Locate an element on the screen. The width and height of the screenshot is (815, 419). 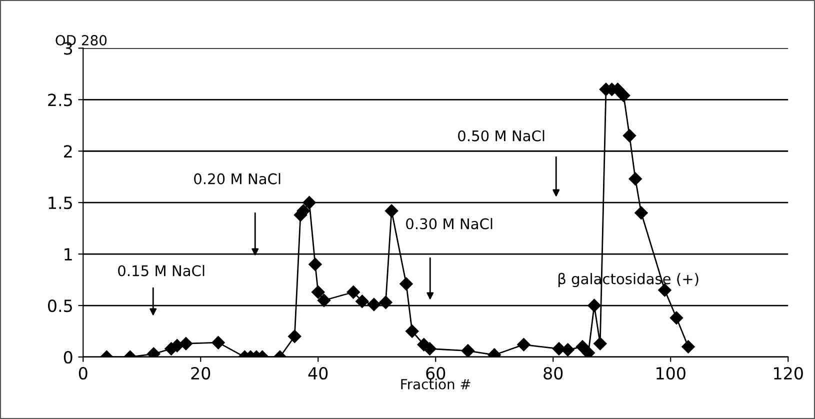
x-tick-label: 0 is located at coordinates (83, 373).